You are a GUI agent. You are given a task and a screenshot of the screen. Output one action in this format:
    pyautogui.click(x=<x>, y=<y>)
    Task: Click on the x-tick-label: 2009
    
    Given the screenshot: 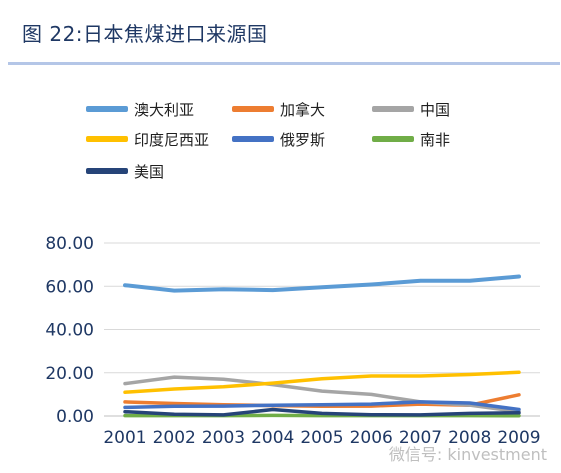 What is the action you would take?
    pyautogui.click(x=518, y=438)
    